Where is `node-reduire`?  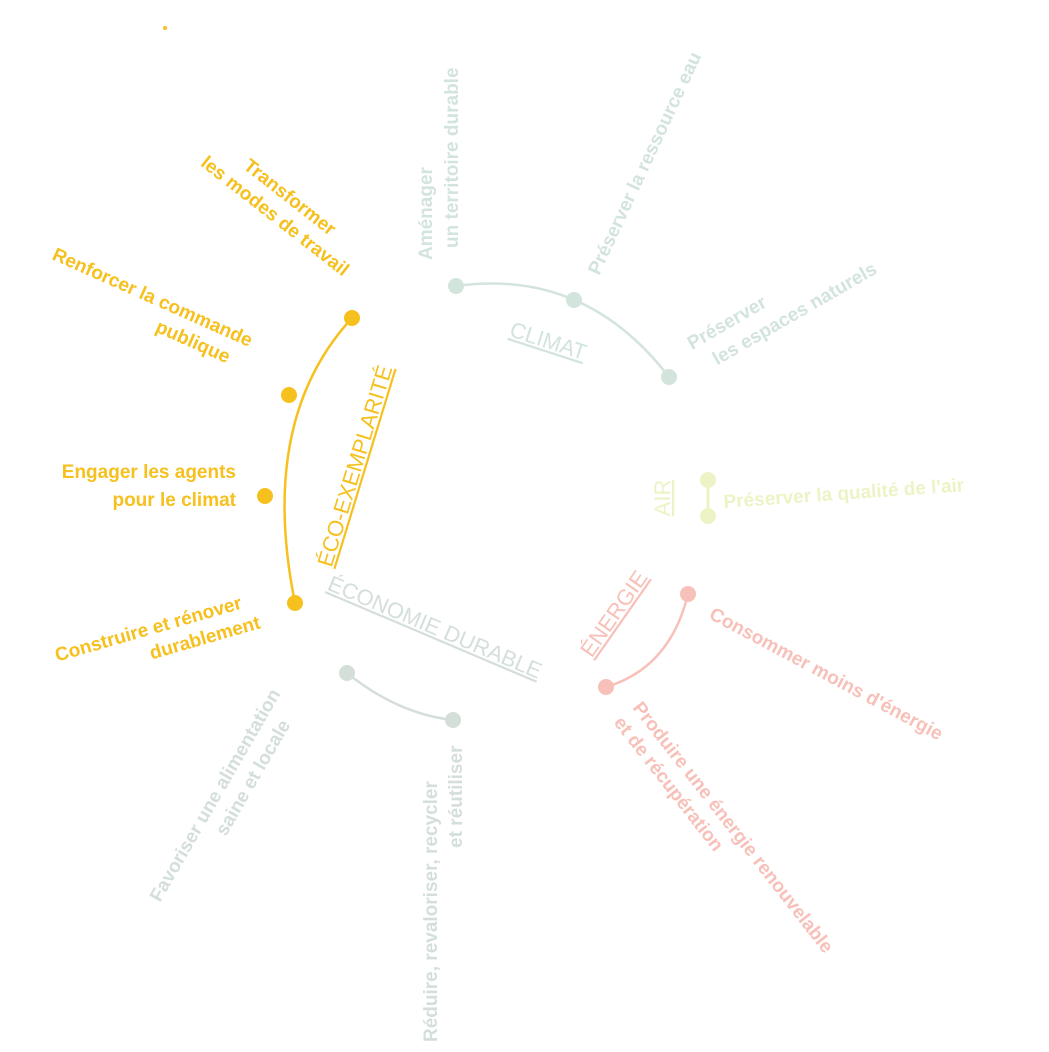 node-reduire is located at coordinates (453, 720).